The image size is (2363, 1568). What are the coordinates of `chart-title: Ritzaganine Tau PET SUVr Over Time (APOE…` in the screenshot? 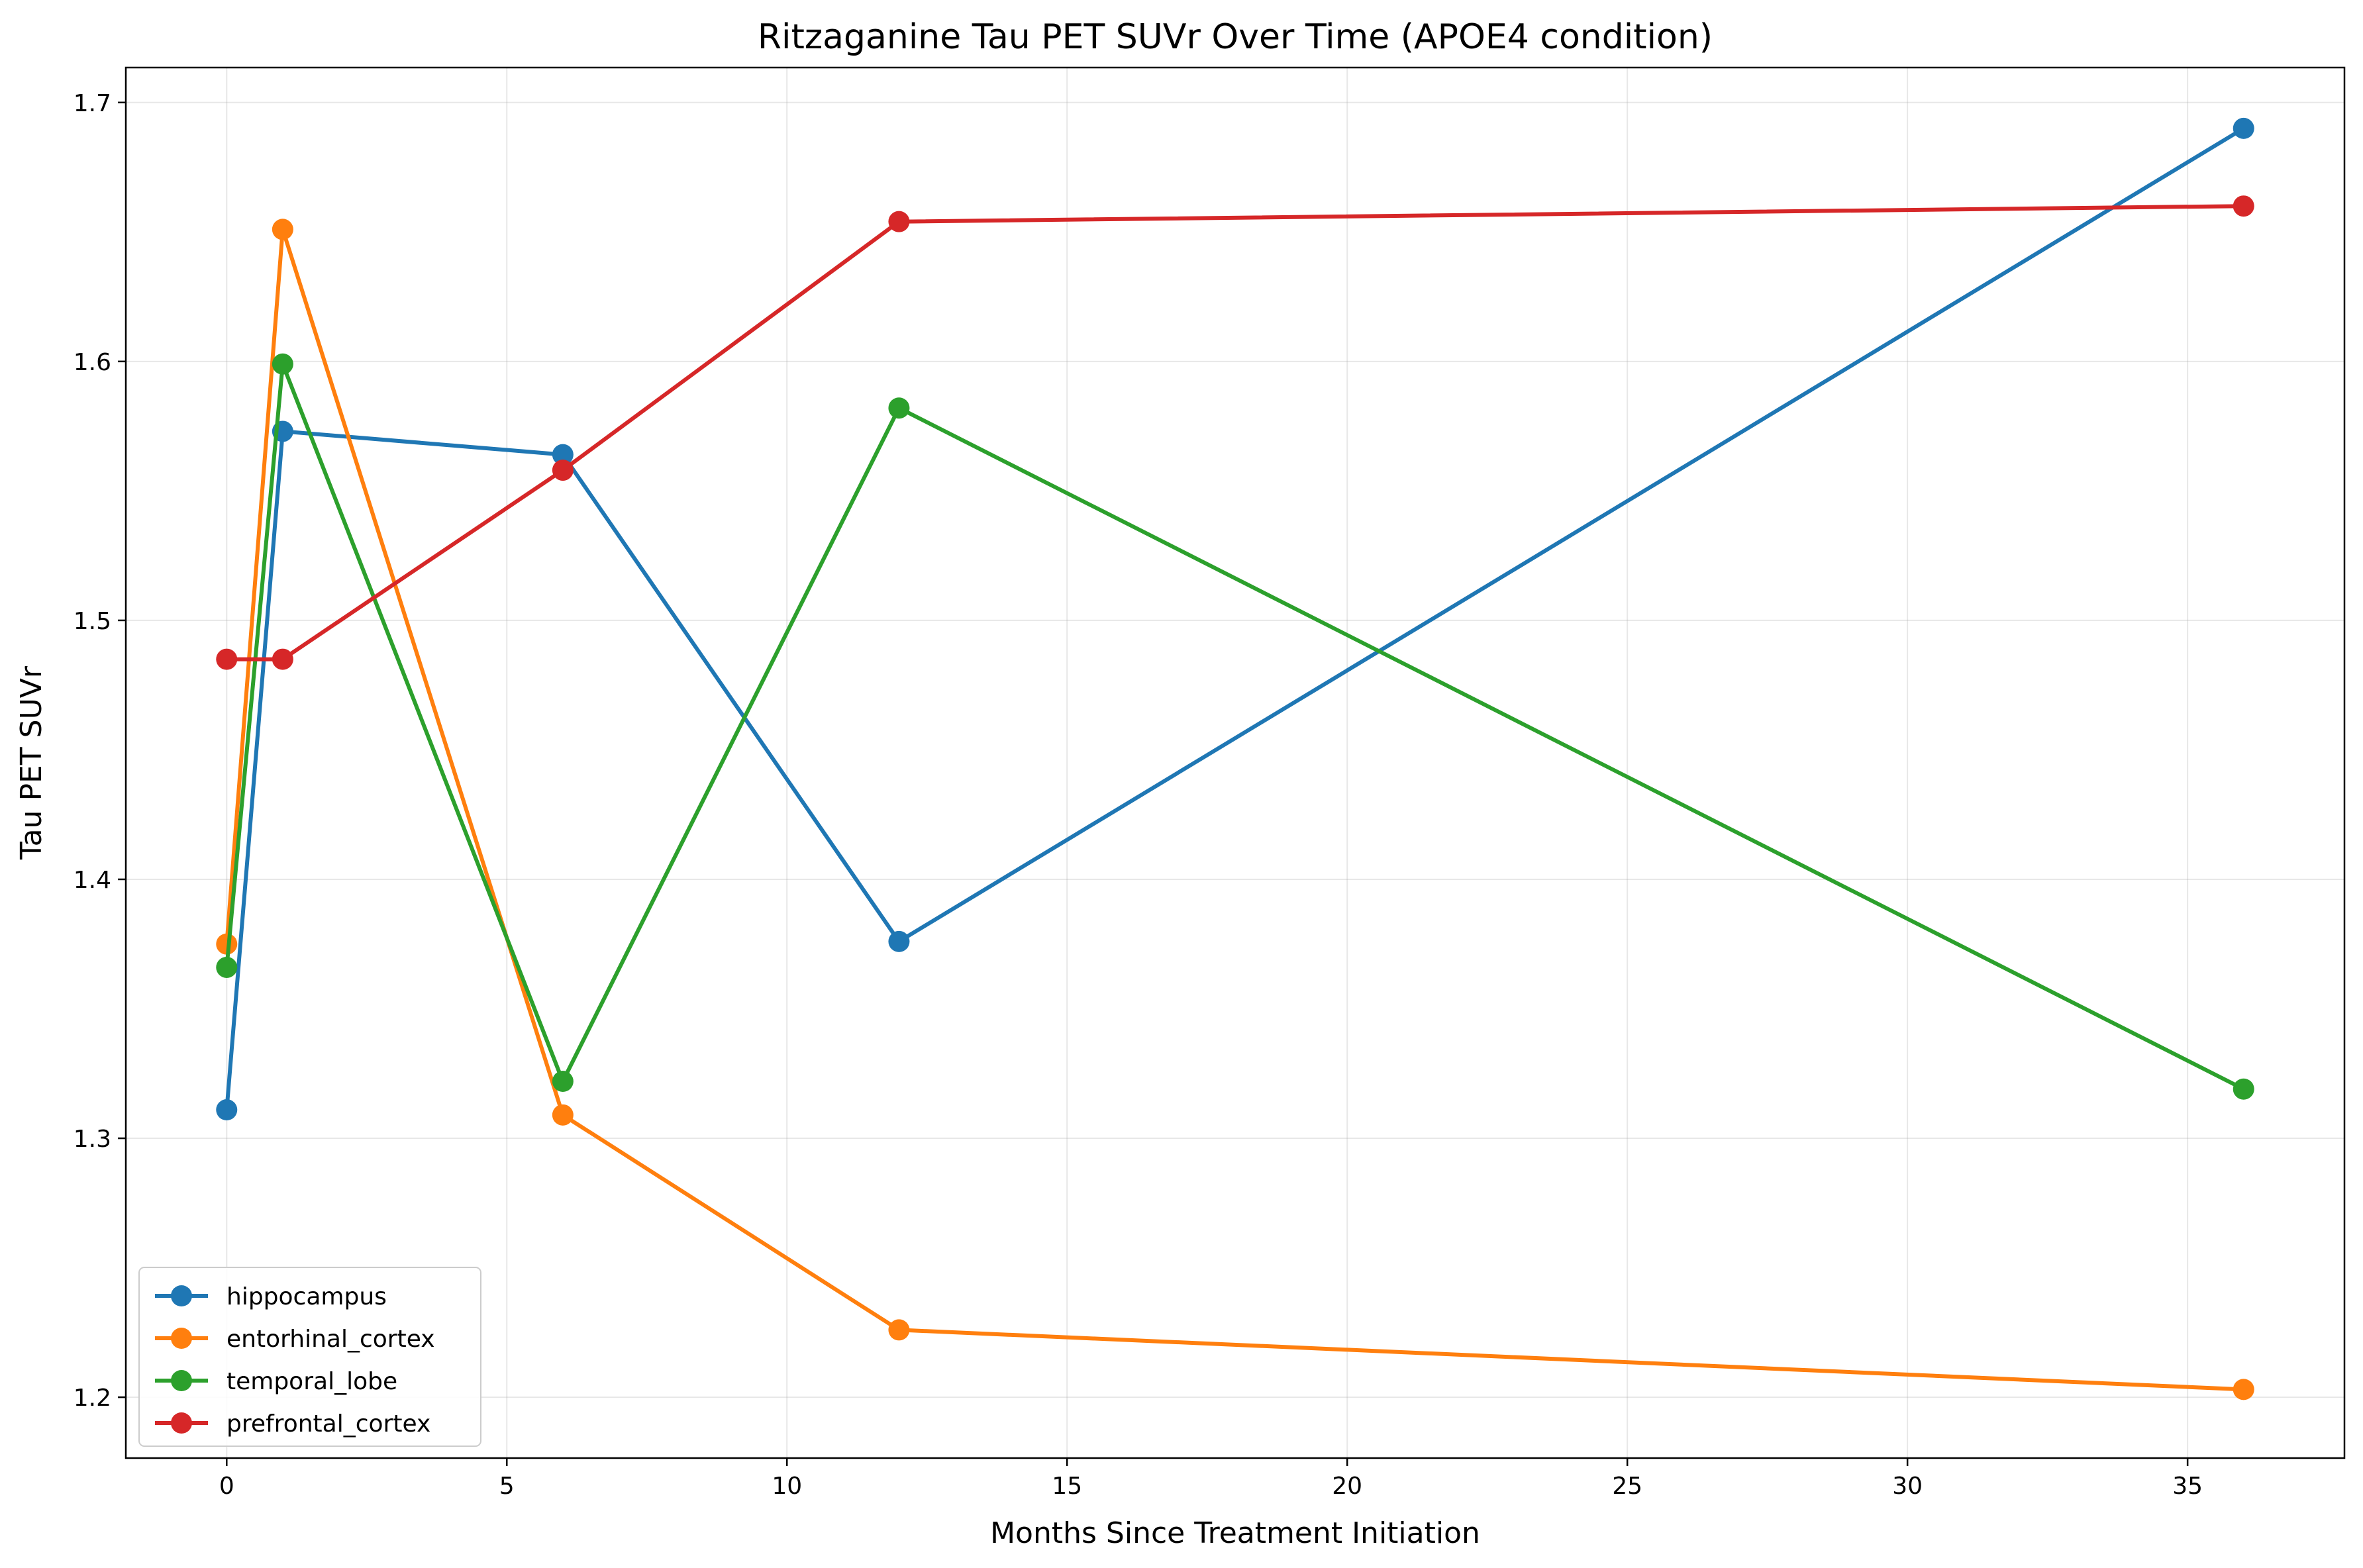 It's located at (1235, 37).